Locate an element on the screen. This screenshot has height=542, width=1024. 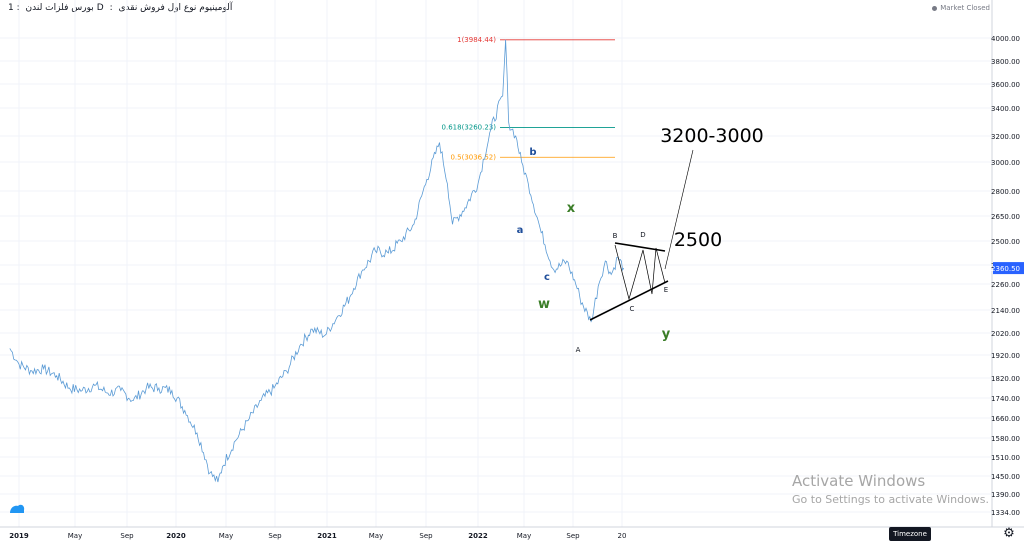
last-price-marker: 2360.50 is located at coordinates (1007, 268).